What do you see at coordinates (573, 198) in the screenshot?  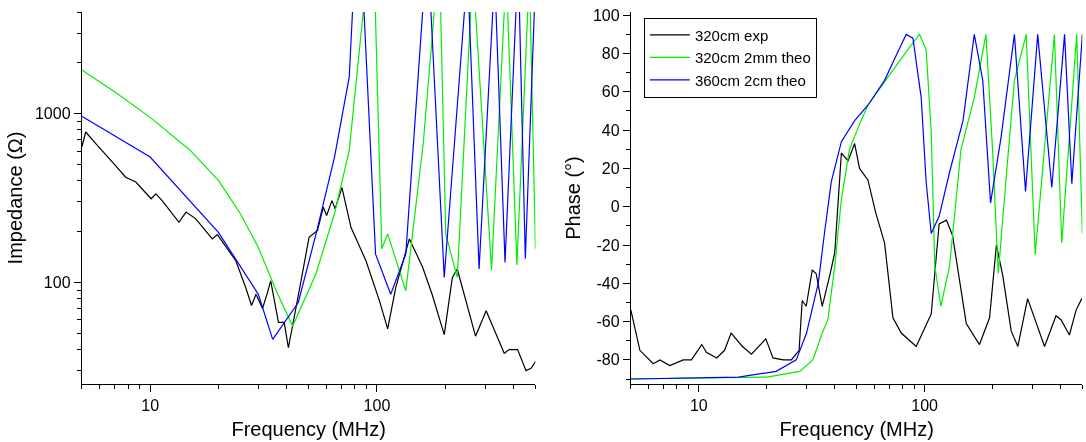 I see `y-axis-title: Phase (°)` at bounding box center [573, 198].